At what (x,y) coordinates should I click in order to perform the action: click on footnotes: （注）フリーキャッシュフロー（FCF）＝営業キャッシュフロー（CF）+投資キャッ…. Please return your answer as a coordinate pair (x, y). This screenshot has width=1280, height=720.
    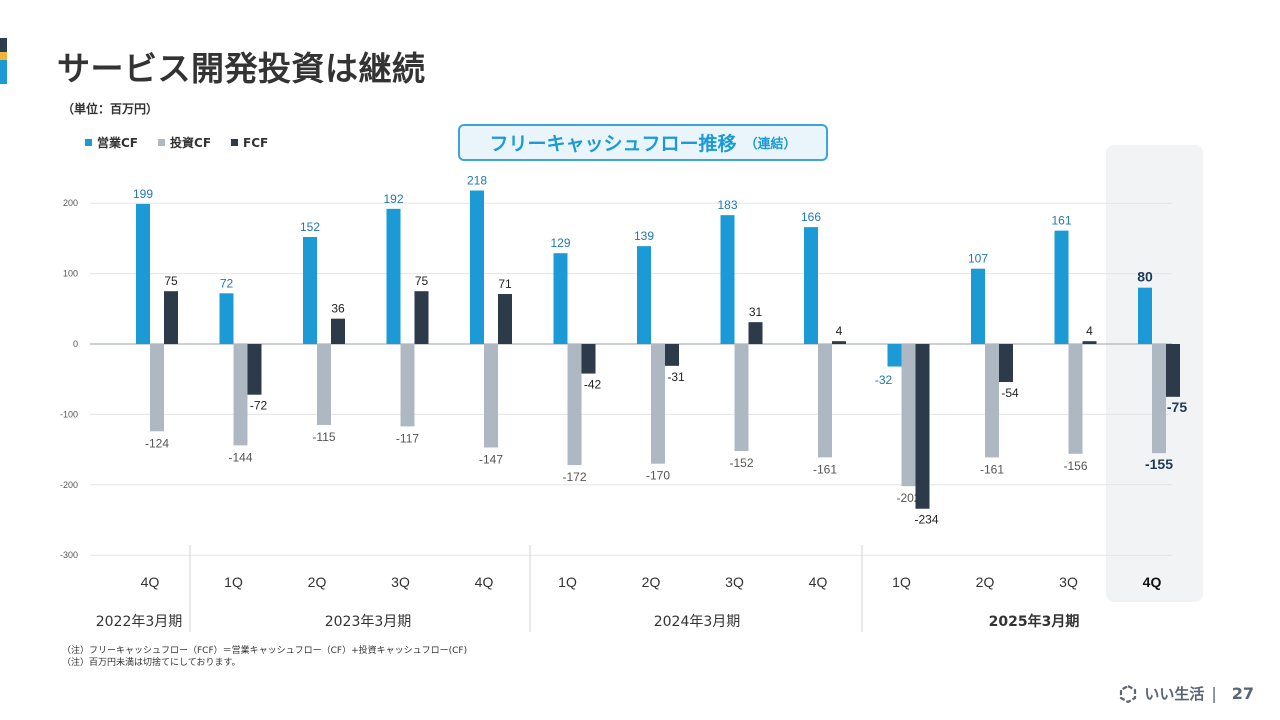
    Looking at the image, I should click on (264, 657).